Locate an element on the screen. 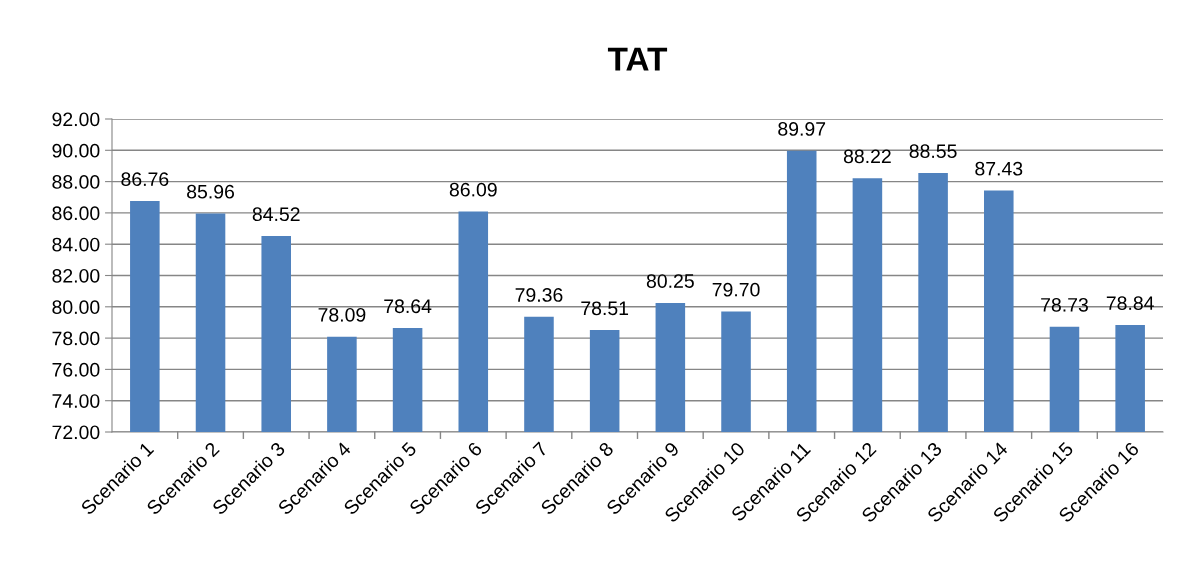 This screenshot has width=1189, height=575. data-label: 78.73 is located at coordinates (1064, 304).